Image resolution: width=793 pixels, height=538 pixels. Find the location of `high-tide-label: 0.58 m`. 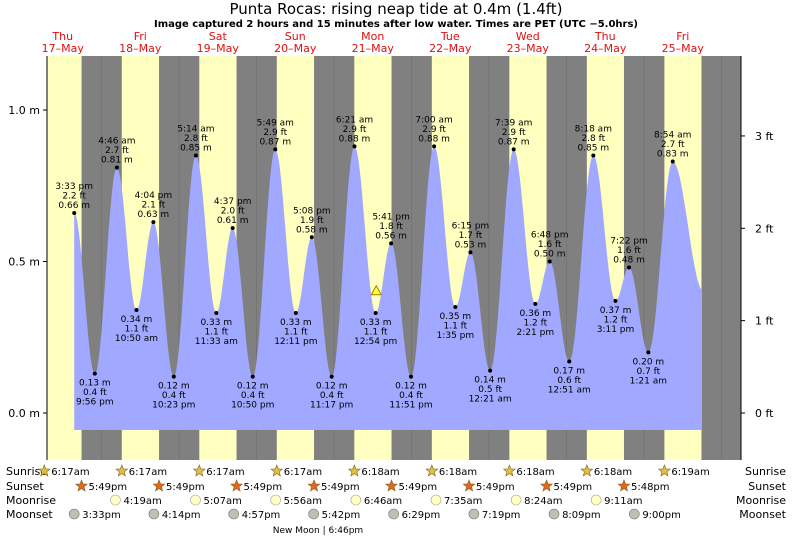

high-tide-label: 0.58 m is located at coordinates (312, 230).